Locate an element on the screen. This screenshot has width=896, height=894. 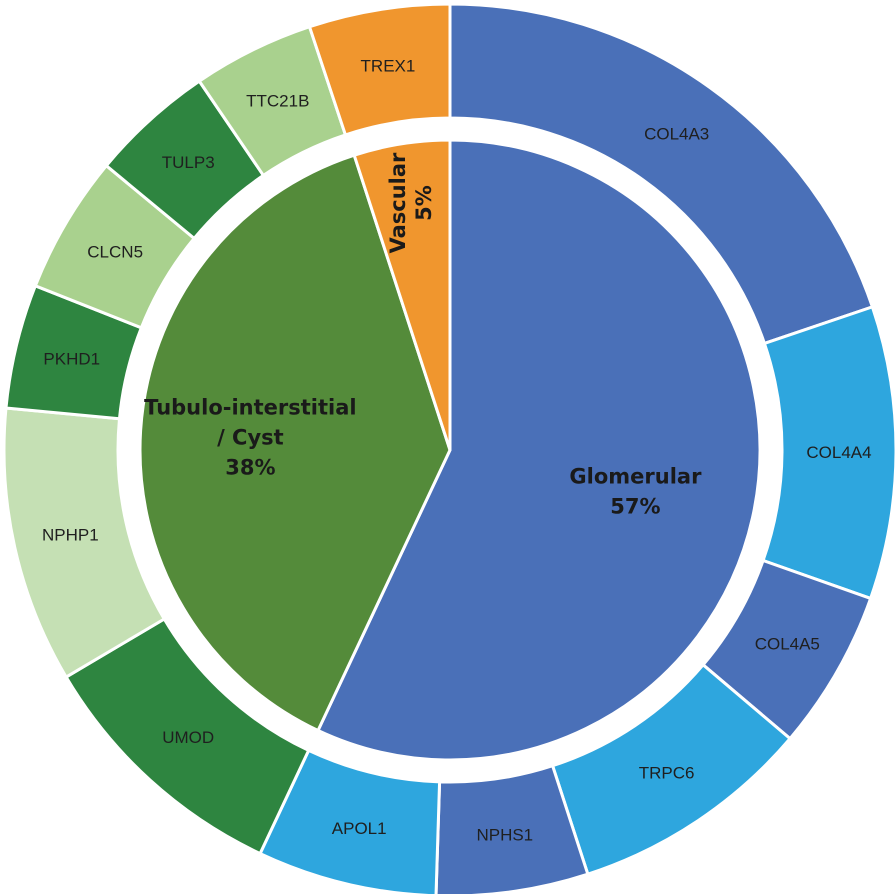
outer-segment-trex1 is located at coordinates (379, 69).